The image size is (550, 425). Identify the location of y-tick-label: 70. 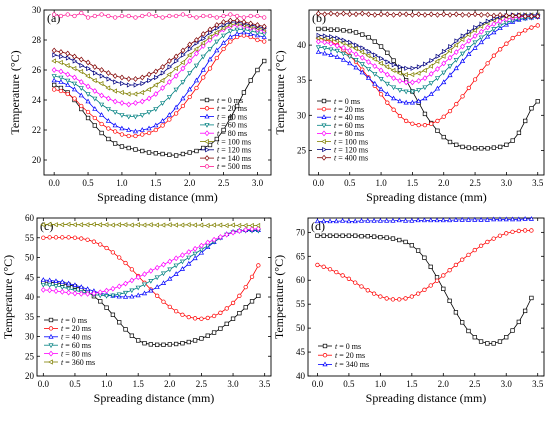
(301, 232).